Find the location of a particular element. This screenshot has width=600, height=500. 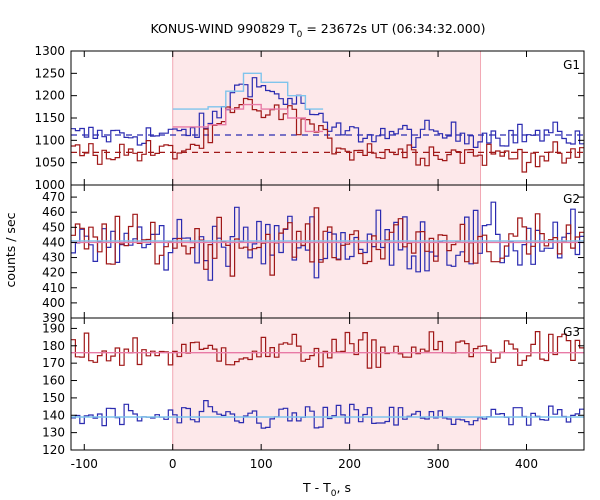

y-tick-label: 420 is located at coordinates (53, 273).